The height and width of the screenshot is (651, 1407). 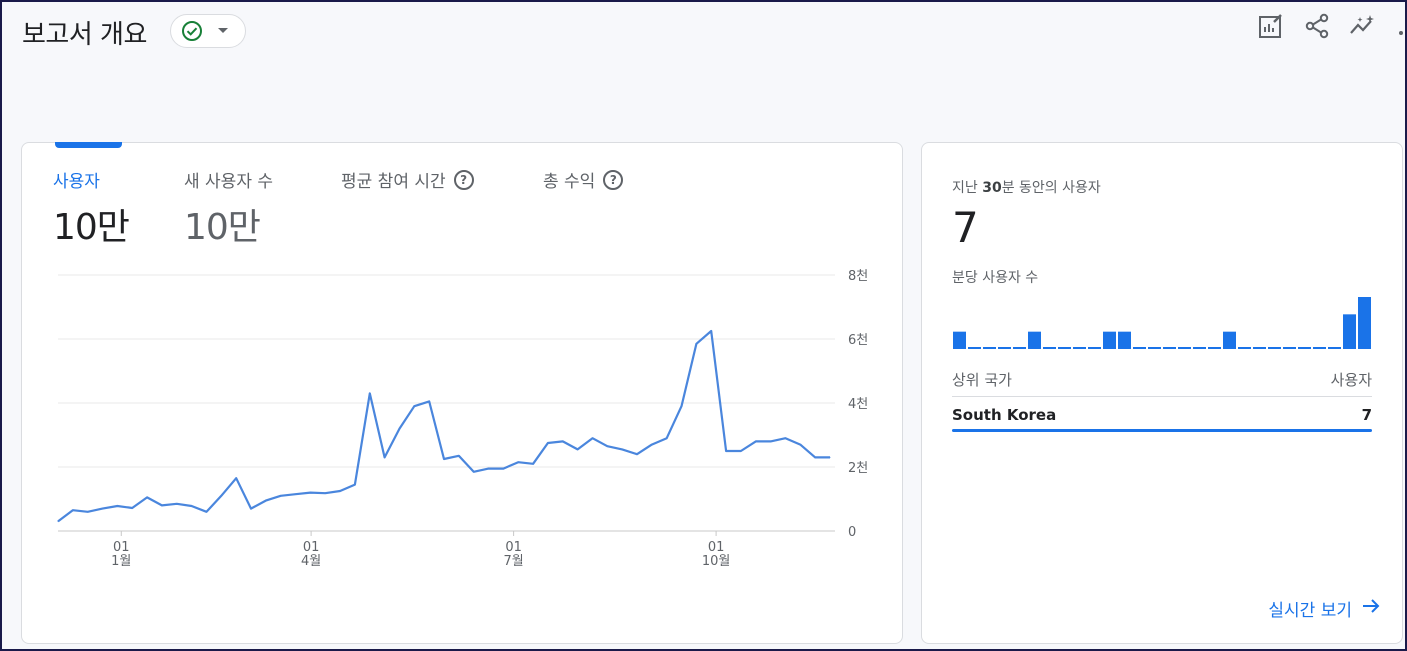 What do you see at coordinates (858, 340) in the screenshot?
I see `y-tick-label: 6천` at bounding box center [858, 340].